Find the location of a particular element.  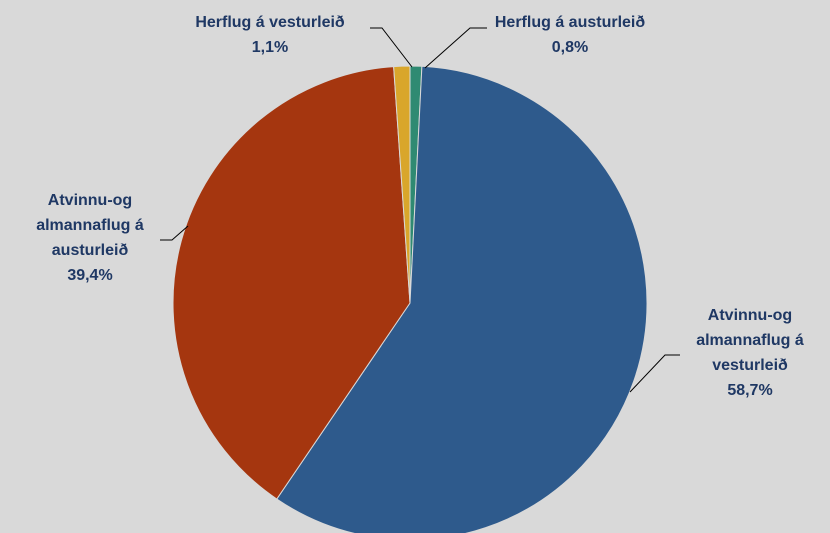

slice-value: 58,7% is located at coordinates (750, 390).